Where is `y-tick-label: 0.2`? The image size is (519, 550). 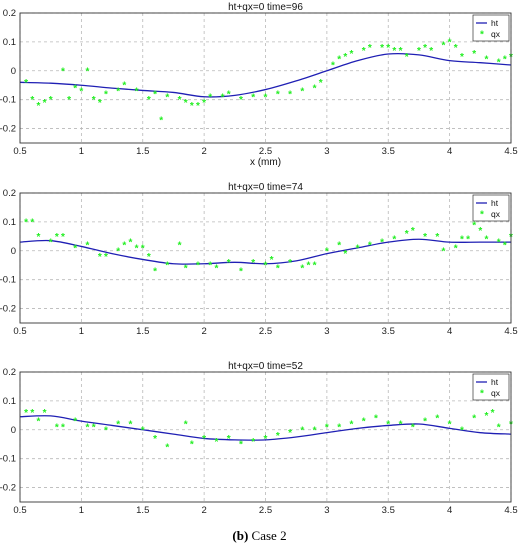
y-tick-label: 0.2 is located at coordinates (9, 193).